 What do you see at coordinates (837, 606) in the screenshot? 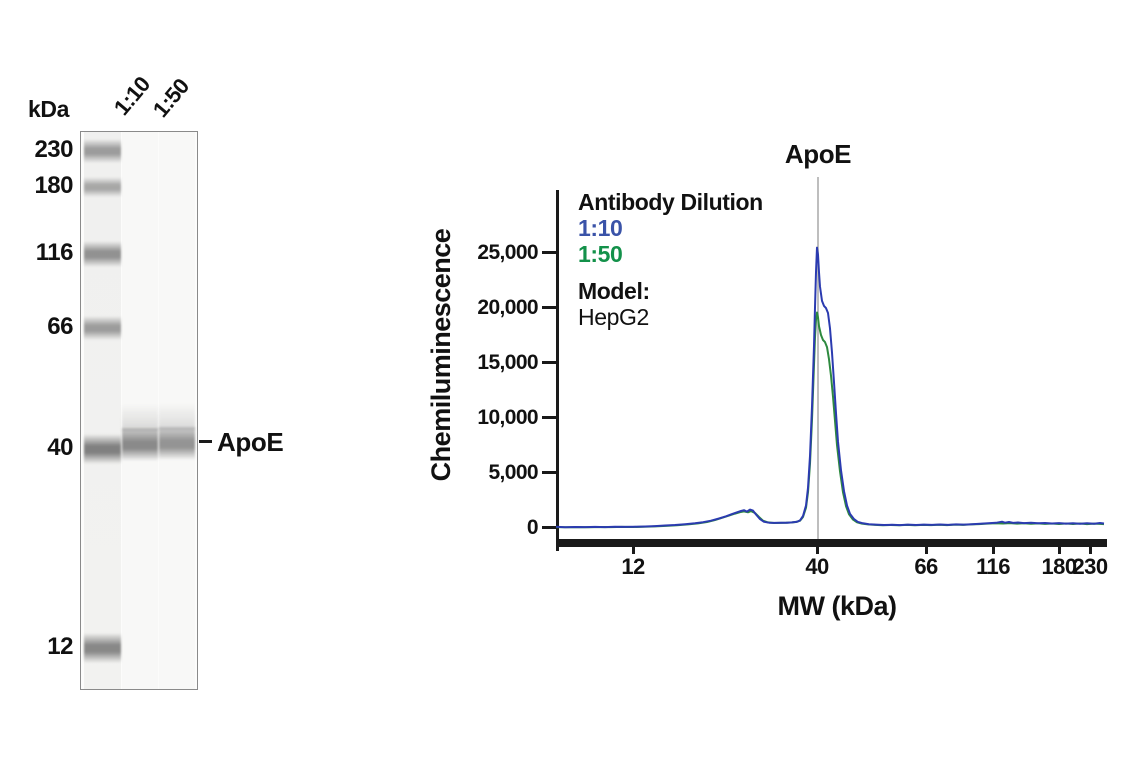
I see `x-axis-title: MW (kDa)` at bounding box center [837, 606].